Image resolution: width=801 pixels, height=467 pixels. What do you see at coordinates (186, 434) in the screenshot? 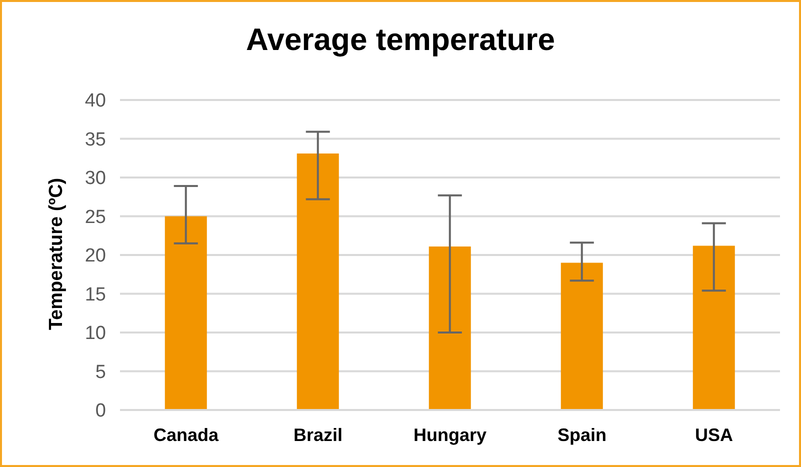
I see `x-tick-label: Canada` at bounding box center [186, 434].